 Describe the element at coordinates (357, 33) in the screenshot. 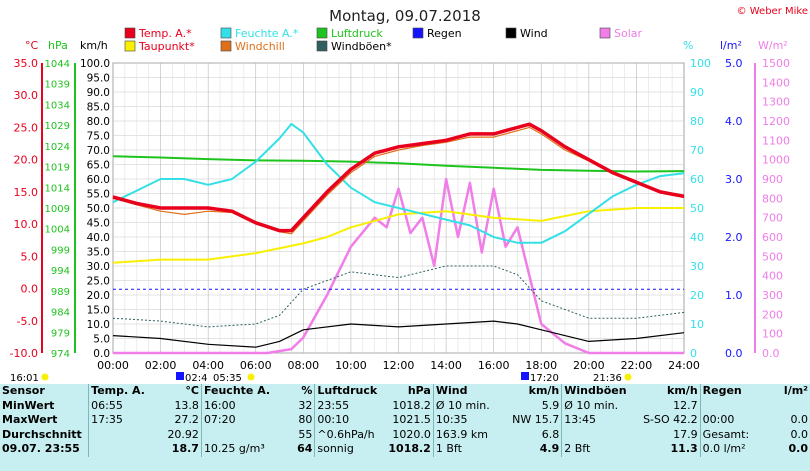

I see `legend-label: Luftdruck` at that location.